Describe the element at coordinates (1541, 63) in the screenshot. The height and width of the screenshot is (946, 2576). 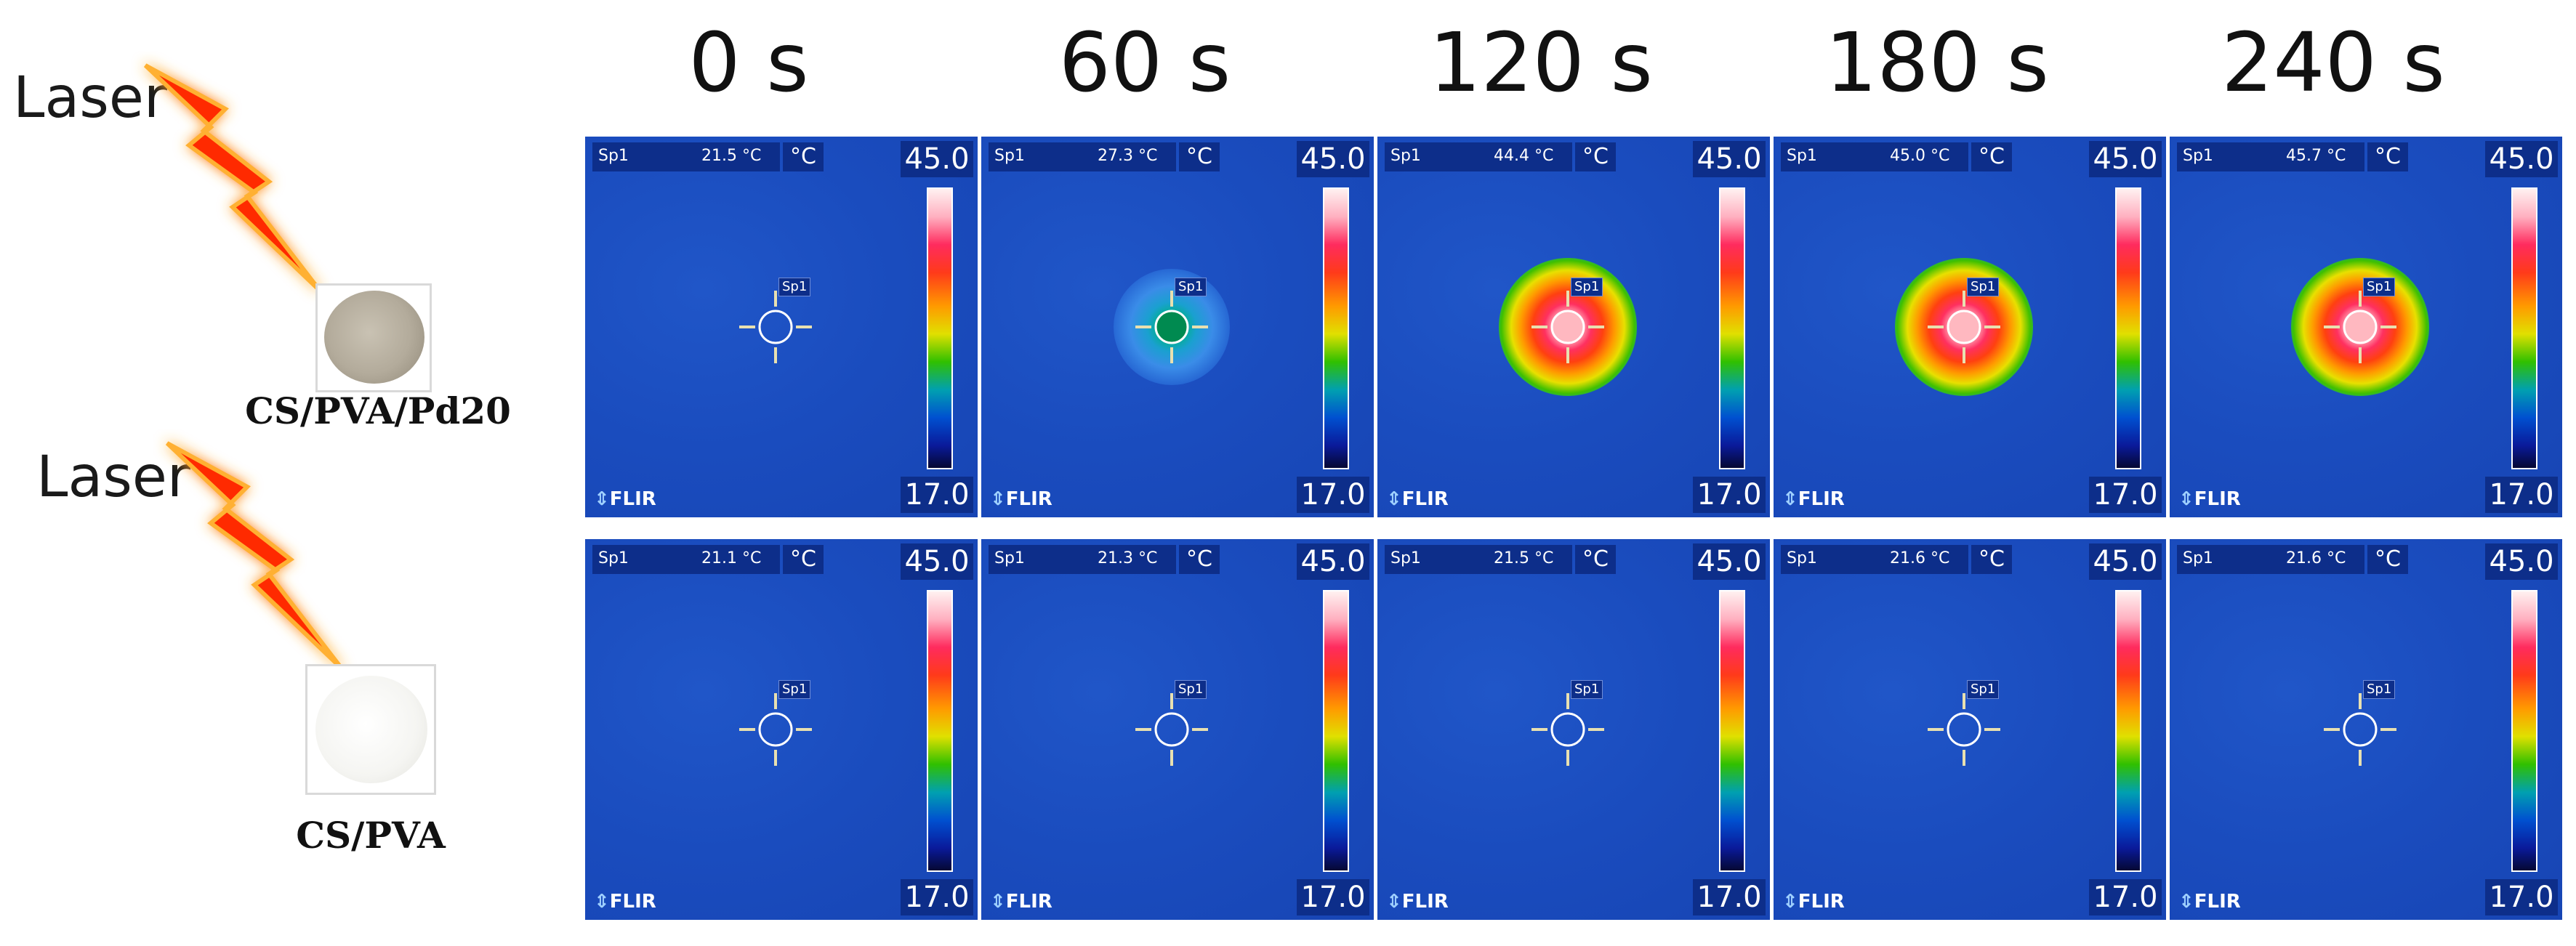
I see `time-header-2: 120 s` at that location.